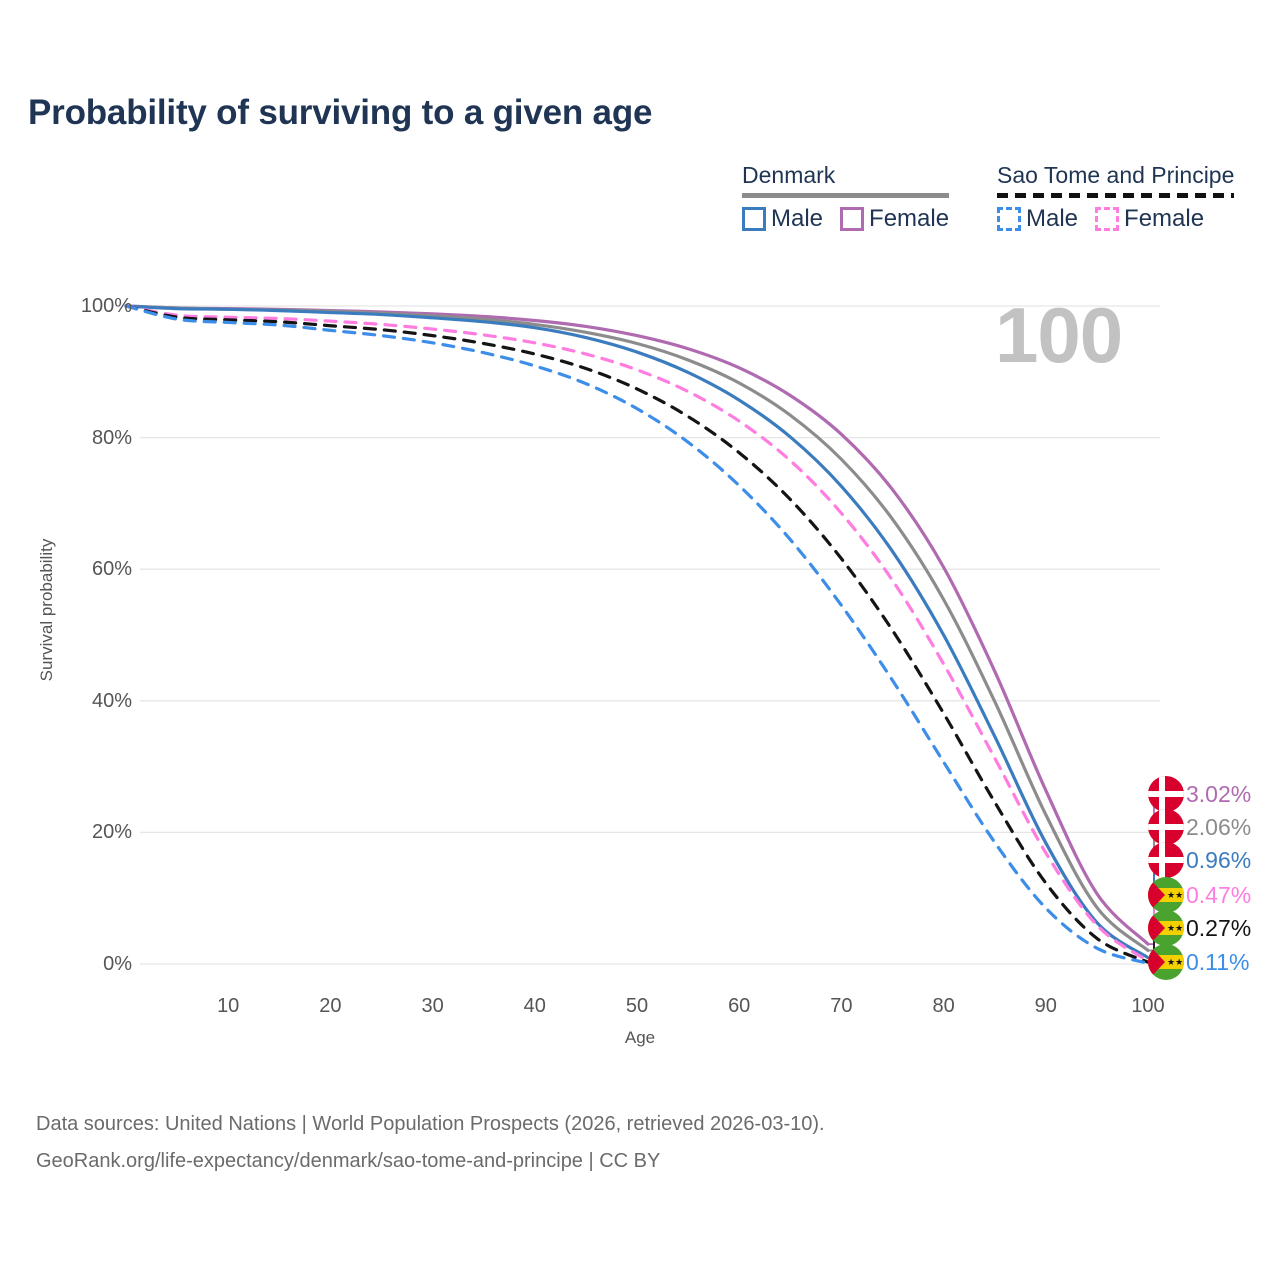 The height and width of the screenshot is (1280, 1280). What do you see at coordinates (943, 1006) in the screenshot?
I see `x-axis-tick-label: 80` at bounding box center [943, 1006].